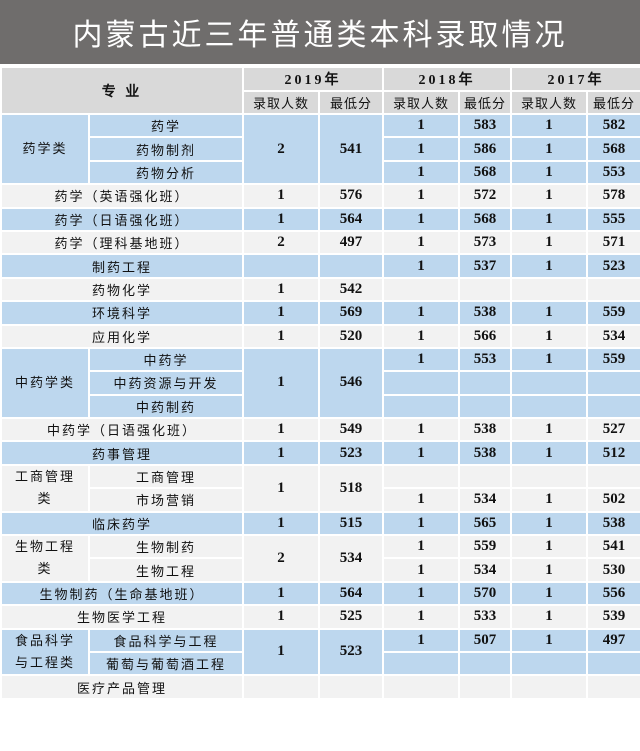 This screenshot has height=751, width=640. I want to click on table-row: 生物医学工程 1 525 1 533 1 539, so click(320, 617).